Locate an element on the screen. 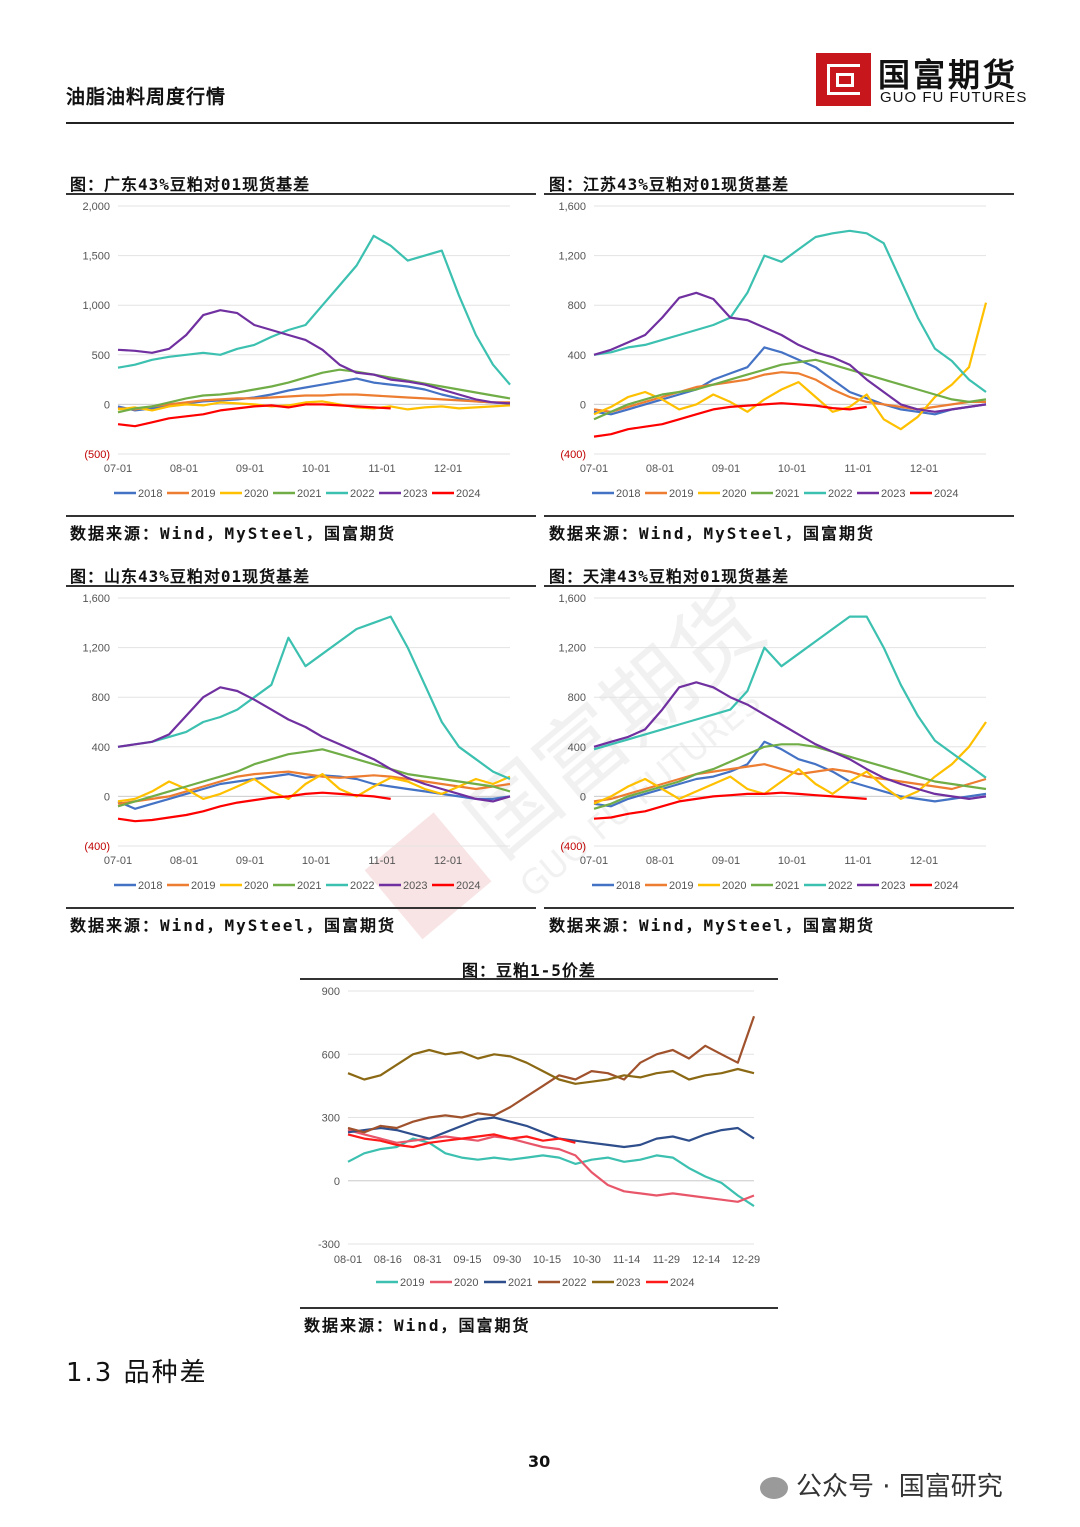  logo-chinese-name: 国富期货 is located at coordinates (948, 75).